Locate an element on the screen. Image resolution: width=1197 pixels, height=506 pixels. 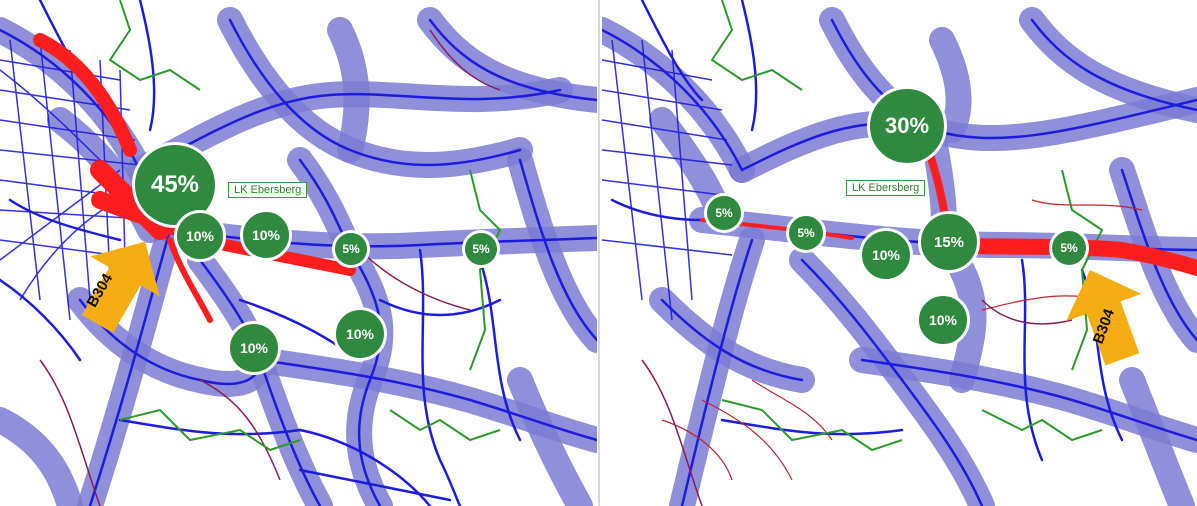
share-bubble-15: 15% is located at coordinates (949, 242).